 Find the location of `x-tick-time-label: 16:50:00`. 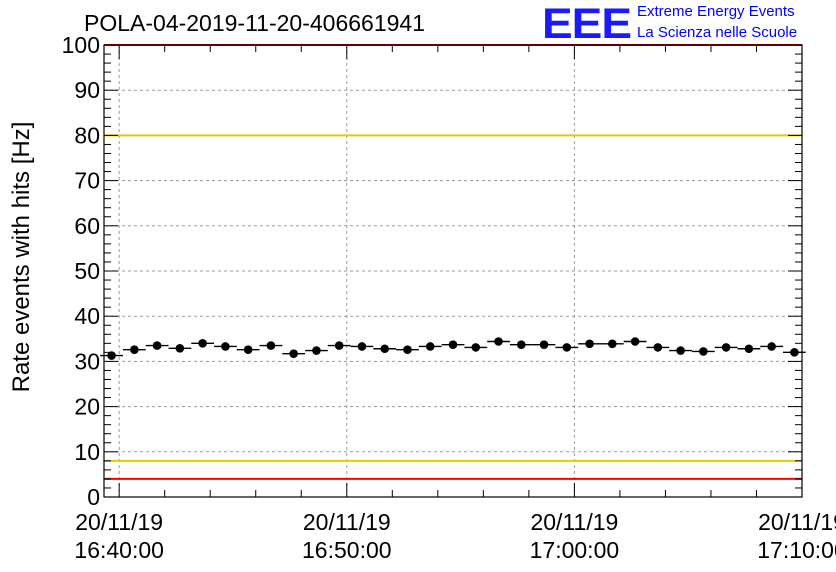

x-tick-time-label: 16:50:00 is located at coordinates (347, 550).